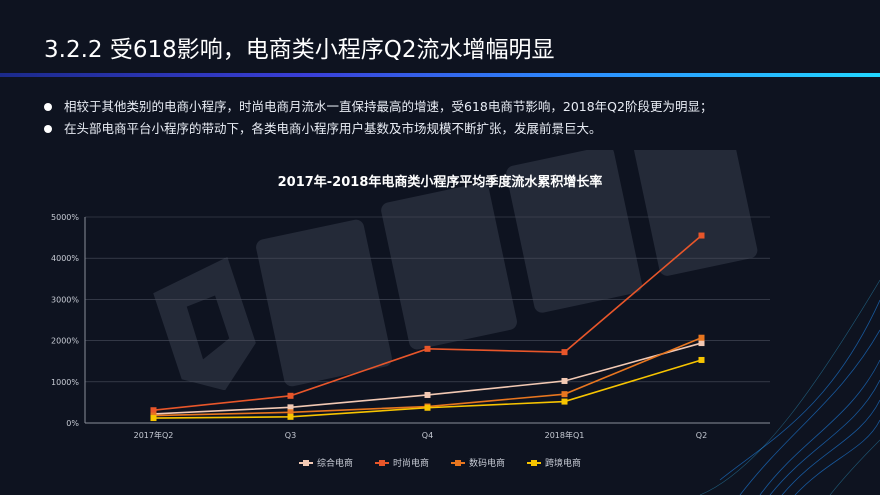 The height and width of the screenshot is (495, 880). I want to click on legend-item-0: 综合电商, so click(325, 462).